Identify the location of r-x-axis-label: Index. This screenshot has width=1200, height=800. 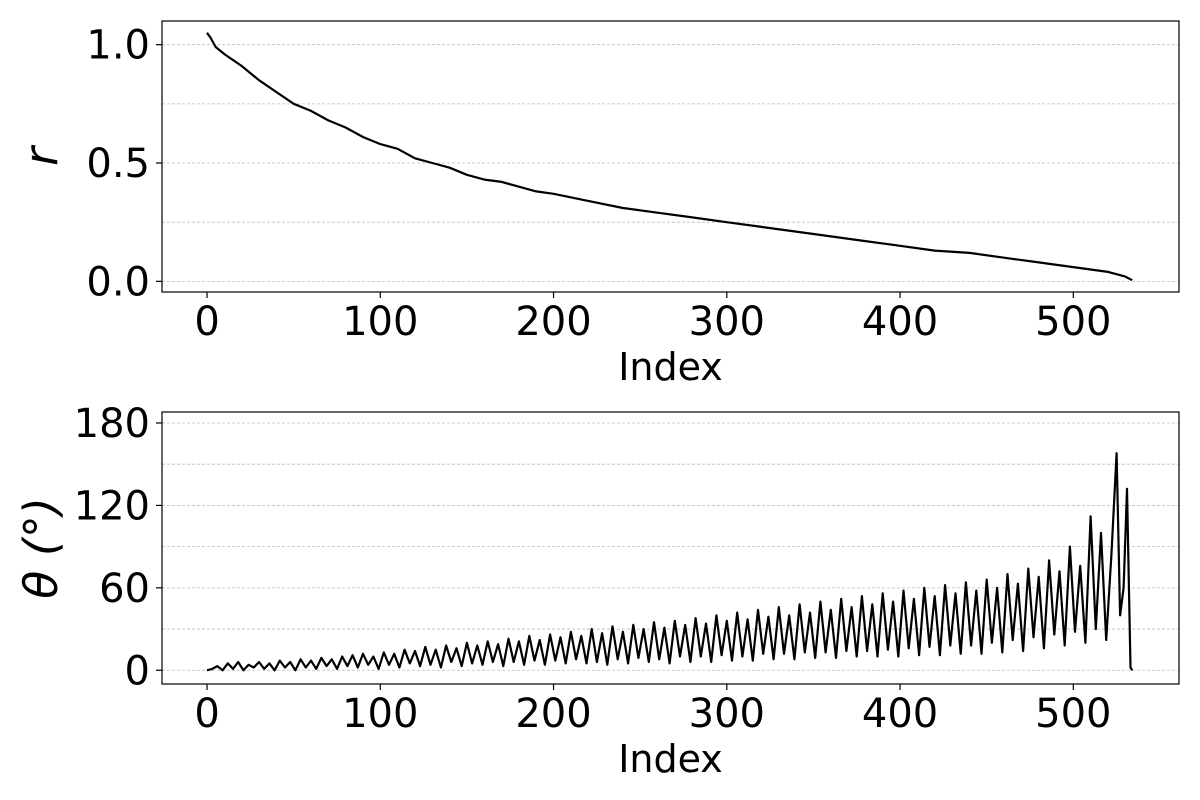
(670, 367).